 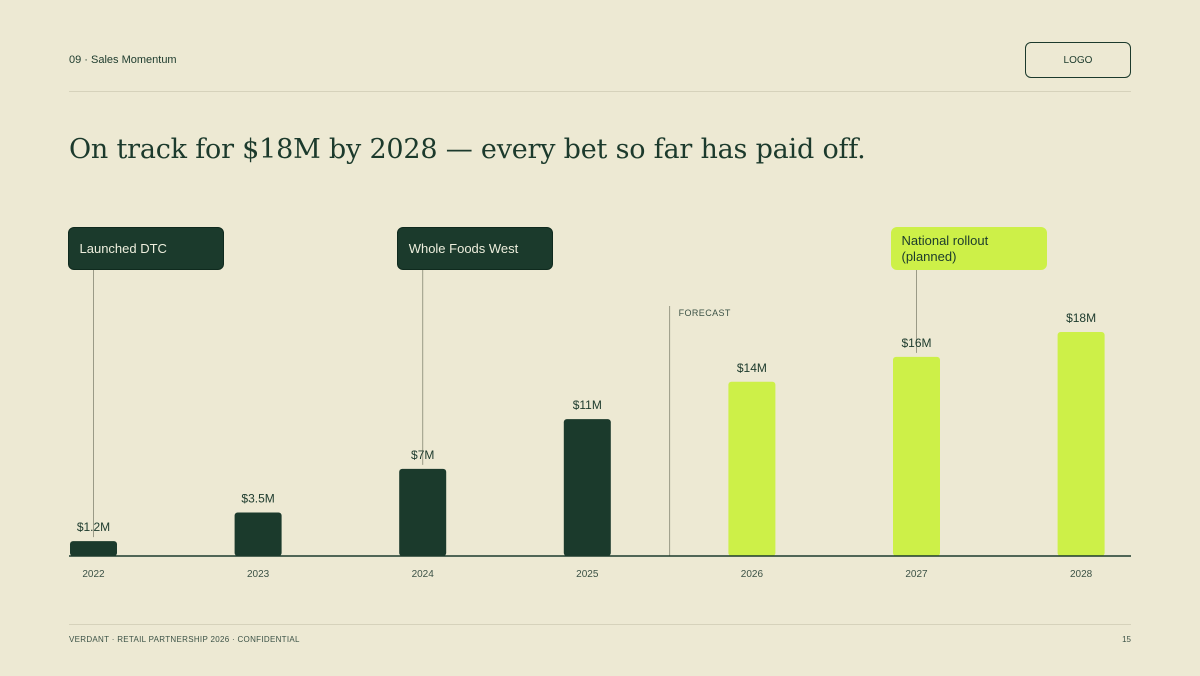 I want to click on bar-2027, so click(x=916, y=456).